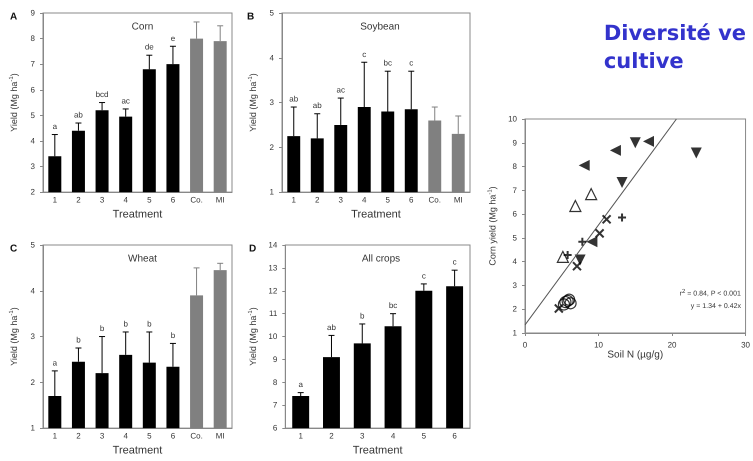  What do you see at coordinates (173, 38) in the screenshot?
I see `annotation: e` at bounding box center [173, 38].